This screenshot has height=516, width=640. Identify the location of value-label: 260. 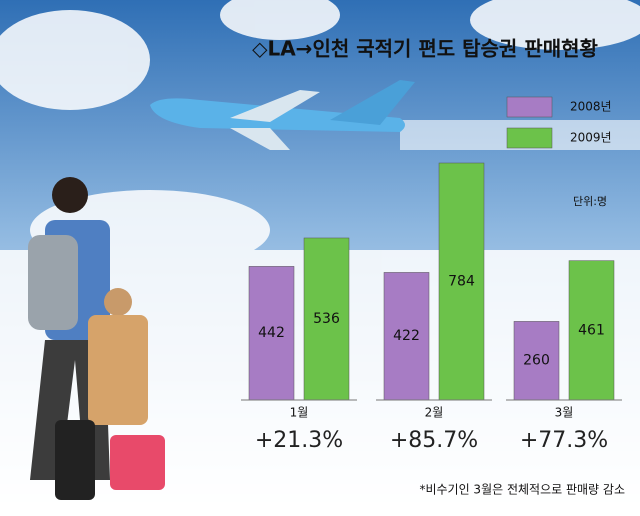
(536, 361).